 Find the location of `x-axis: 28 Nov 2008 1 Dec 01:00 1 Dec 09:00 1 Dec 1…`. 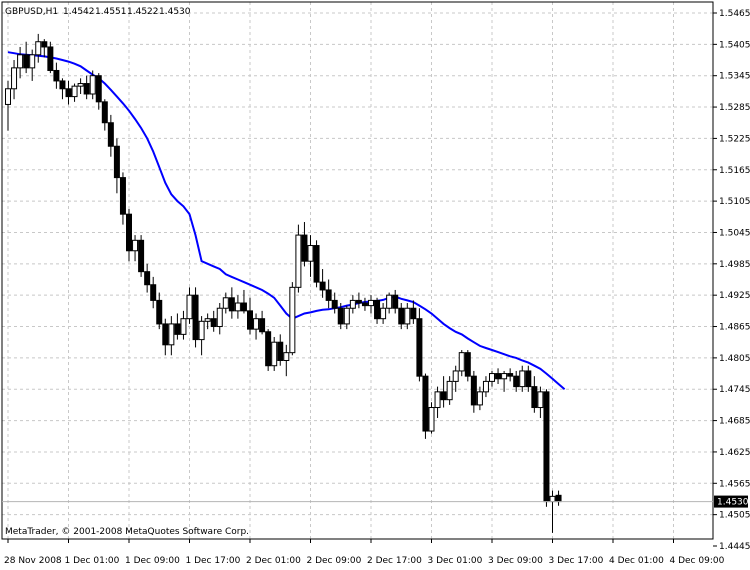

x-axis: 28 Nov 2008 1 Dec 01:00 1 Dec 09:00 1 Dec 1… is located at coordinates (364, 552).